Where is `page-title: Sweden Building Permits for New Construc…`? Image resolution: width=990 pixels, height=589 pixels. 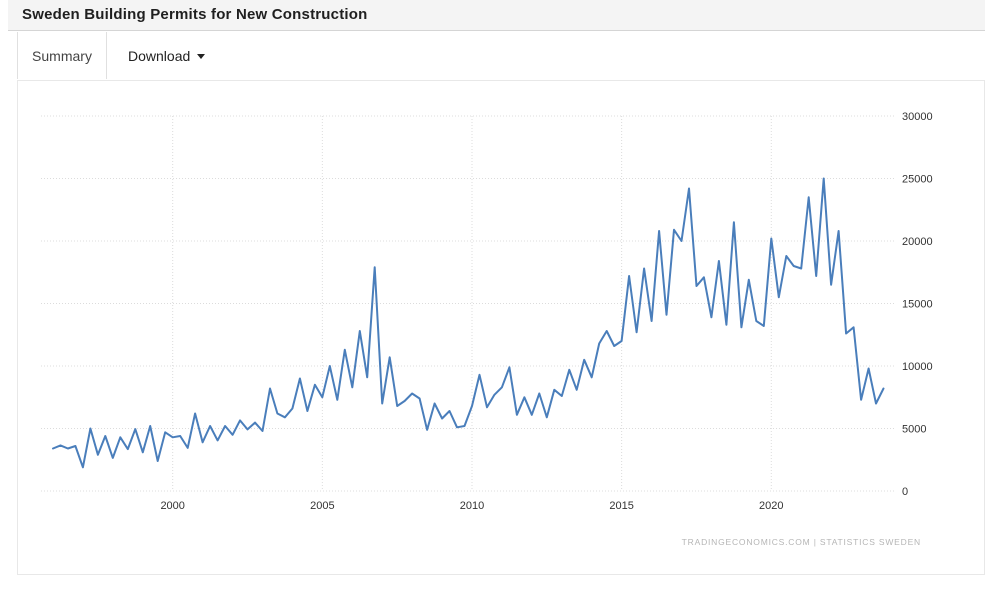
page-title: Sweden Building Permits for New Construc… is located at coordinates (195, 14).